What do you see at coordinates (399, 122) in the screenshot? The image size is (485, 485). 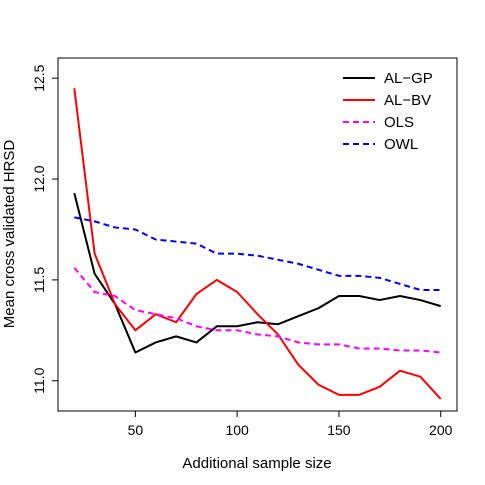 I see `legend-label-2: OLS` at bounding box center [399, 122].